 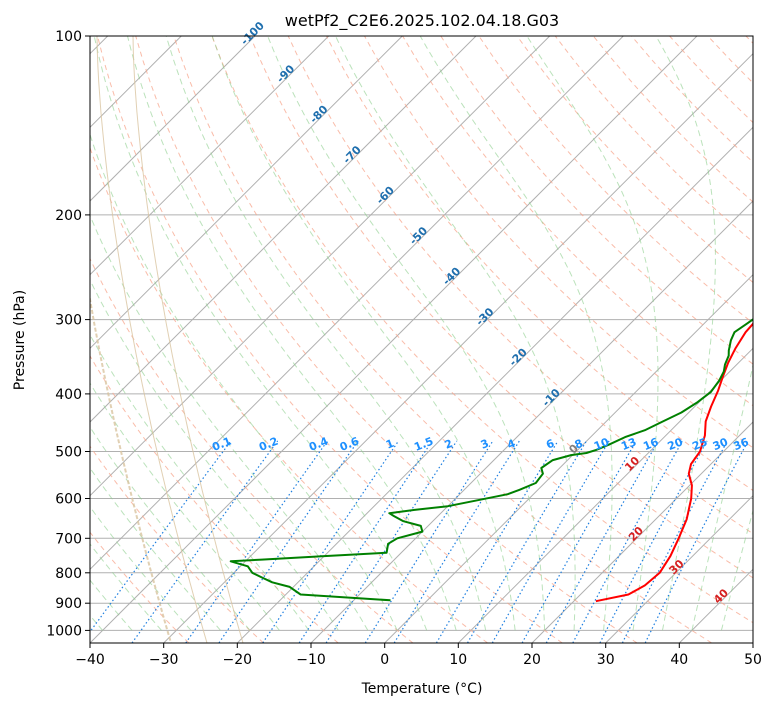 I want to click on y-tick-label: 100, so click(x=68, y=37).